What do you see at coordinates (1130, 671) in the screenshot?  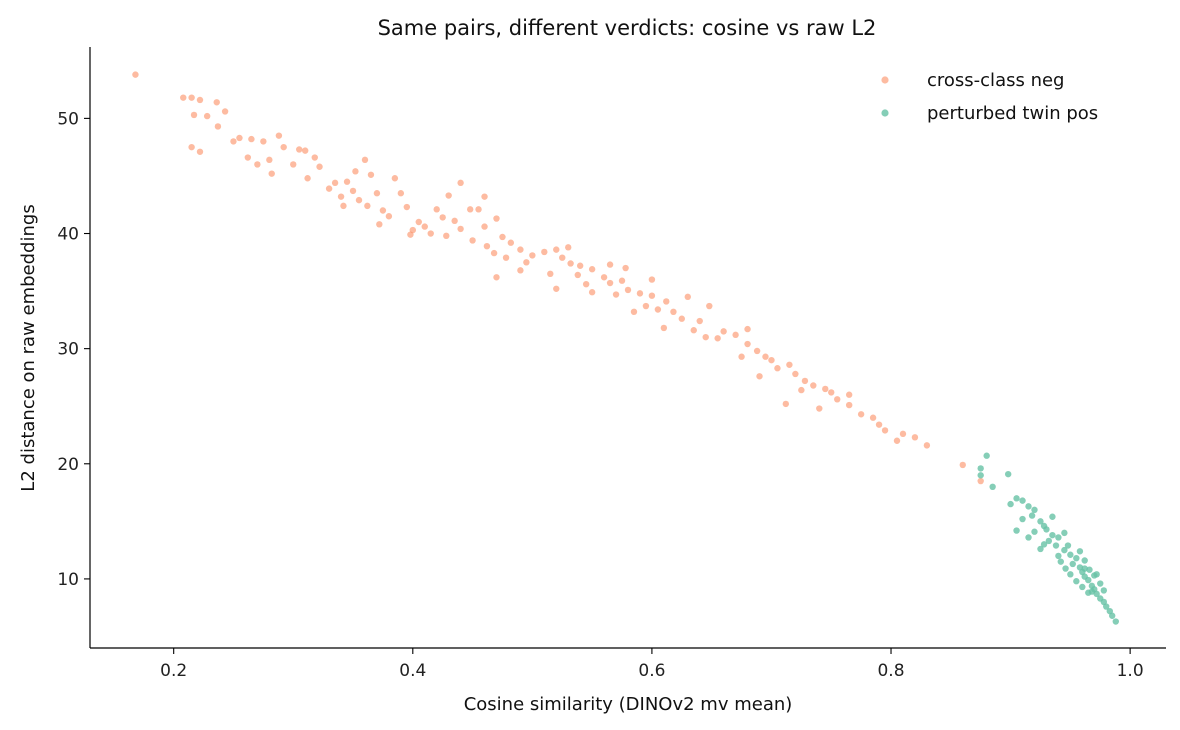 I see `x-tick-label: 1.0` at bounding box center [1130, 671].